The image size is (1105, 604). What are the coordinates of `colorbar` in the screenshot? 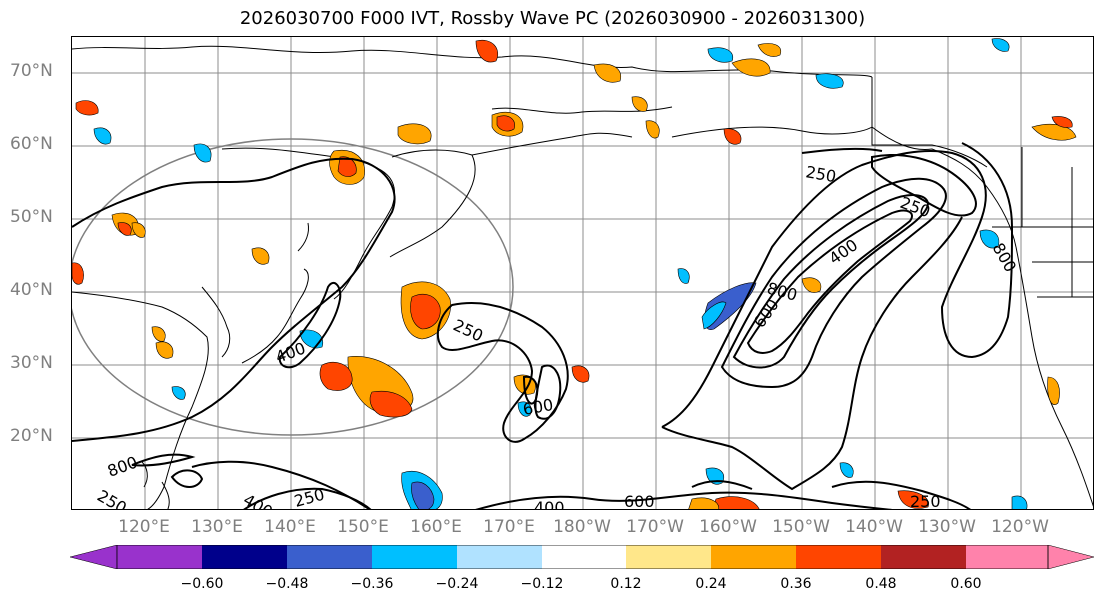 It's located at (582, 557).